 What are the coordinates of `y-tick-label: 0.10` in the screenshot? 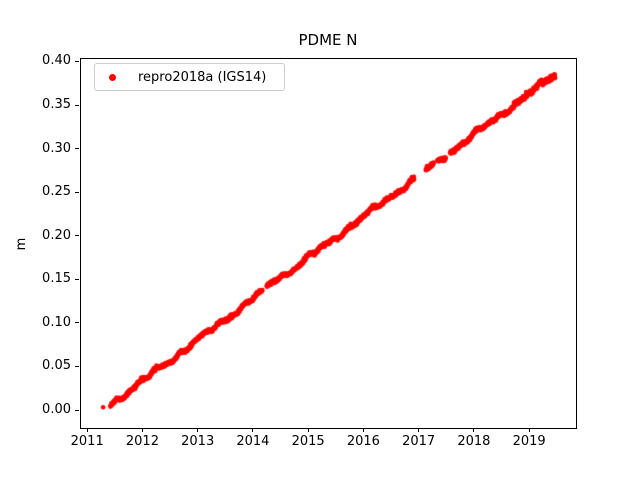 It's located at (56, 322).